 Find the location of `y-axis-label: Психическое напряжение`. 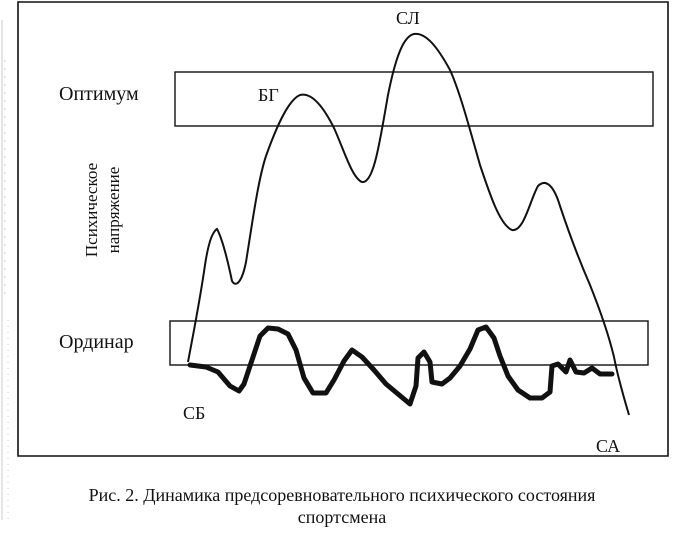

y-axis-label: Психическое напряжение is located at coordinates (102, 210).